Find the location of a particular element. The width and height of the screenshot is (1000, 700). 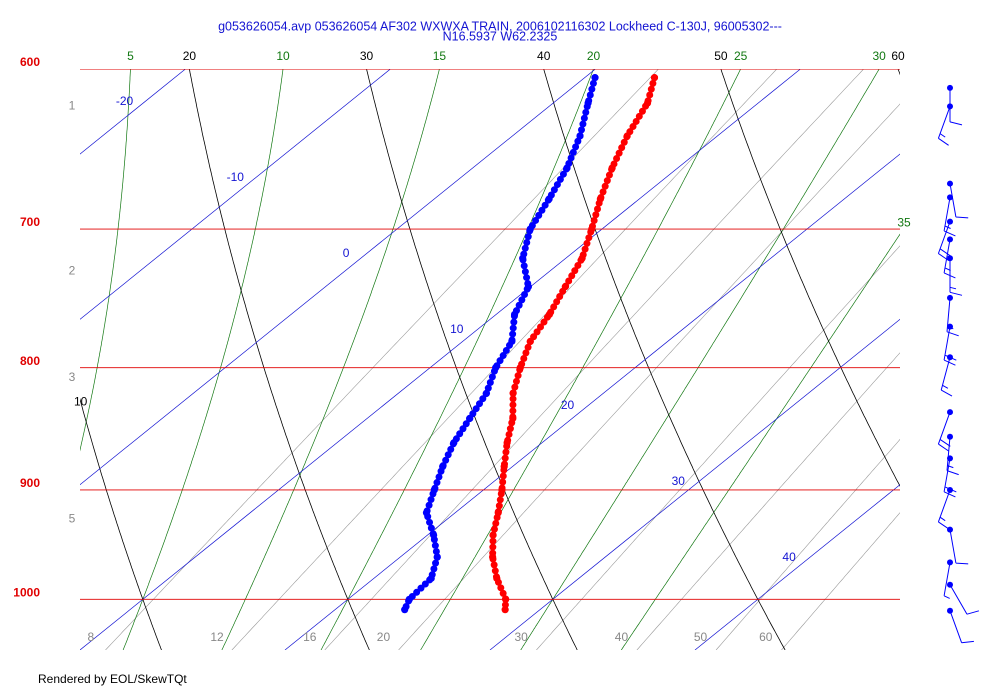

mixing-ratio-label: 12 is located at coordinates (217, 637).